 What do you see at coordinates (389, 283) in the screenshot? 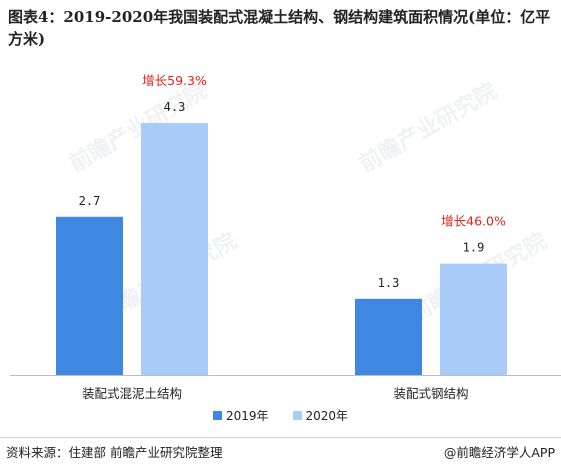
I see `bar-value-label: 1.3` at bounding box center [389, 283].